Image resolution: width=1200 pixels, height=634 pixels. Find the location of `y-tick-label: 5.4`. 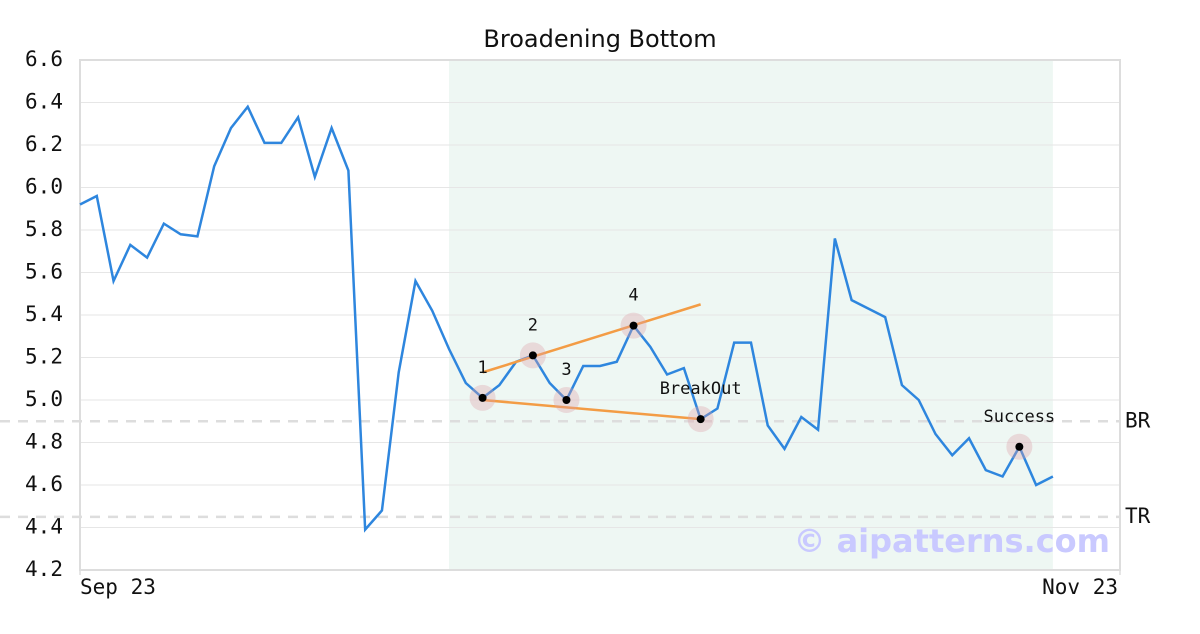

y-tick-label: 5.4 is located at coordinates (44, 314).